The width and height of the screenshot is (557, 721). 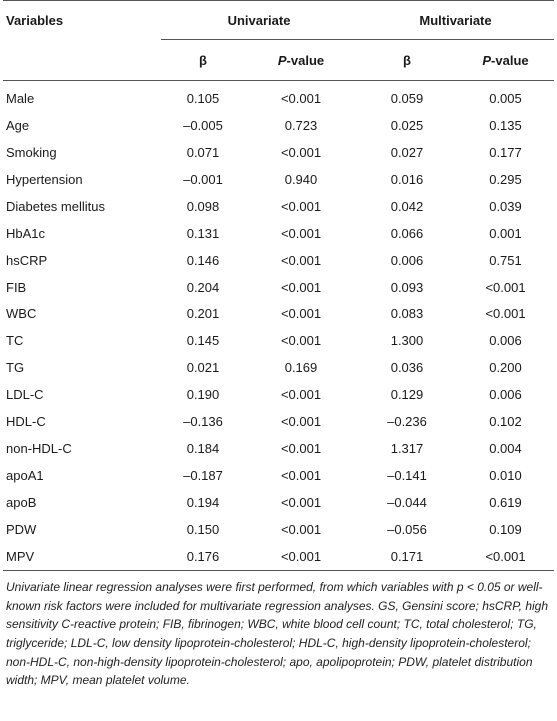 What do you see at coordinates (301, 179) in the screenshot?
I see `cell-univariate-pvalue: 0.940` at bounding box center [301, 179].